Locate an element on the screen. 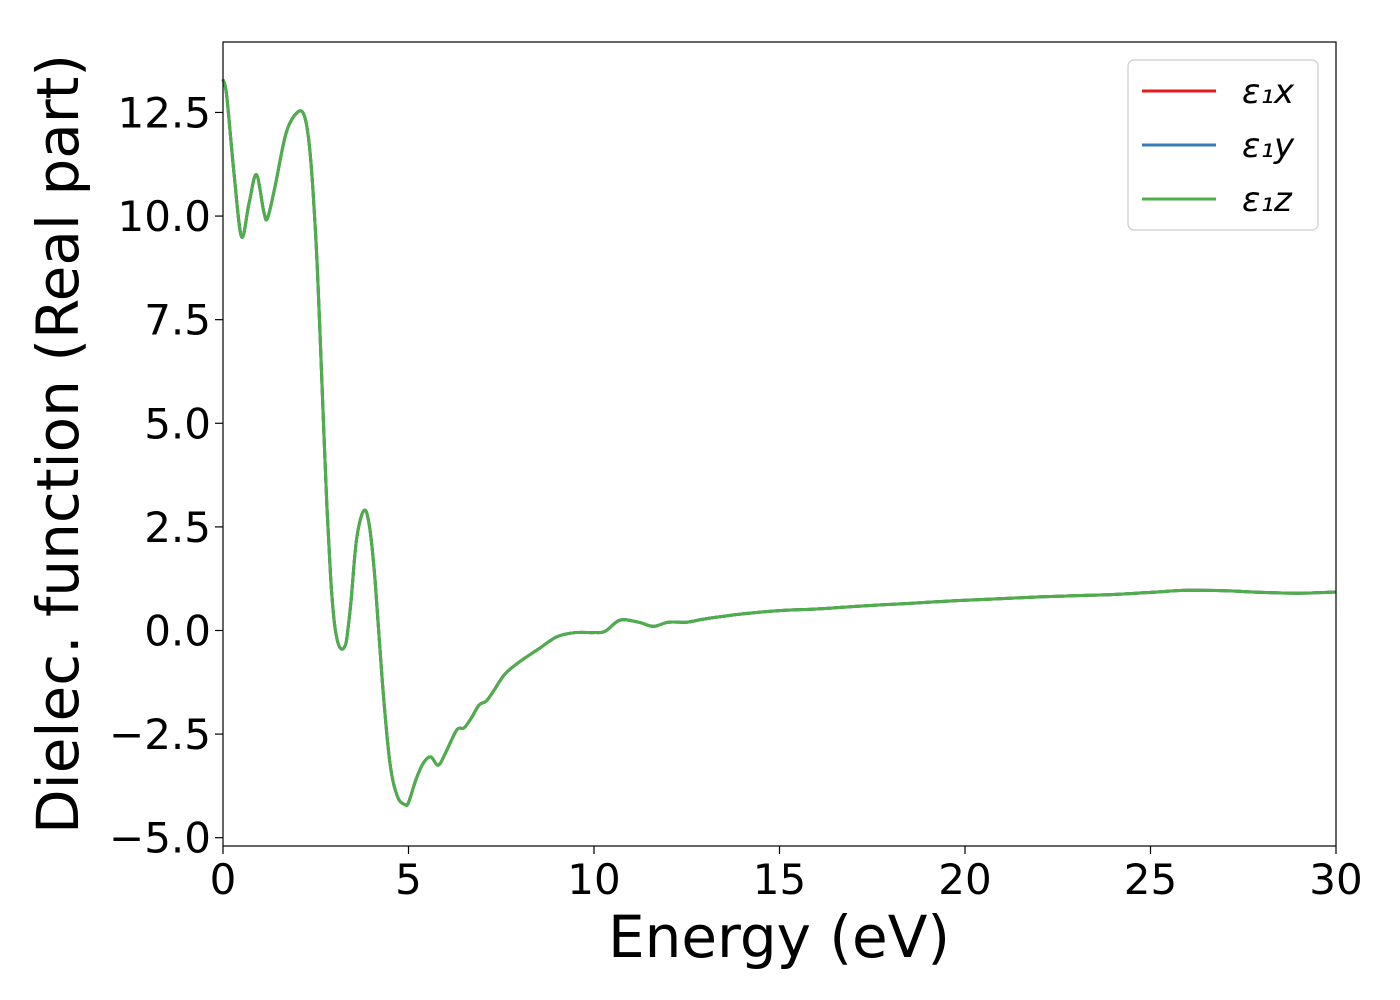 The width and height of the screenshot is (1400, 1000). legend-box is located at coordinates (1223, 145).